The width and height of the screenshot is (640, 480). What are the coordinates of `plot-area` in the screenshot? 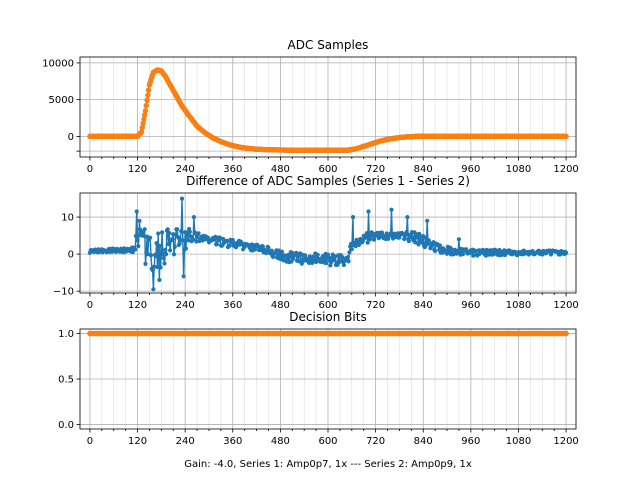 It's located at (328, 333).